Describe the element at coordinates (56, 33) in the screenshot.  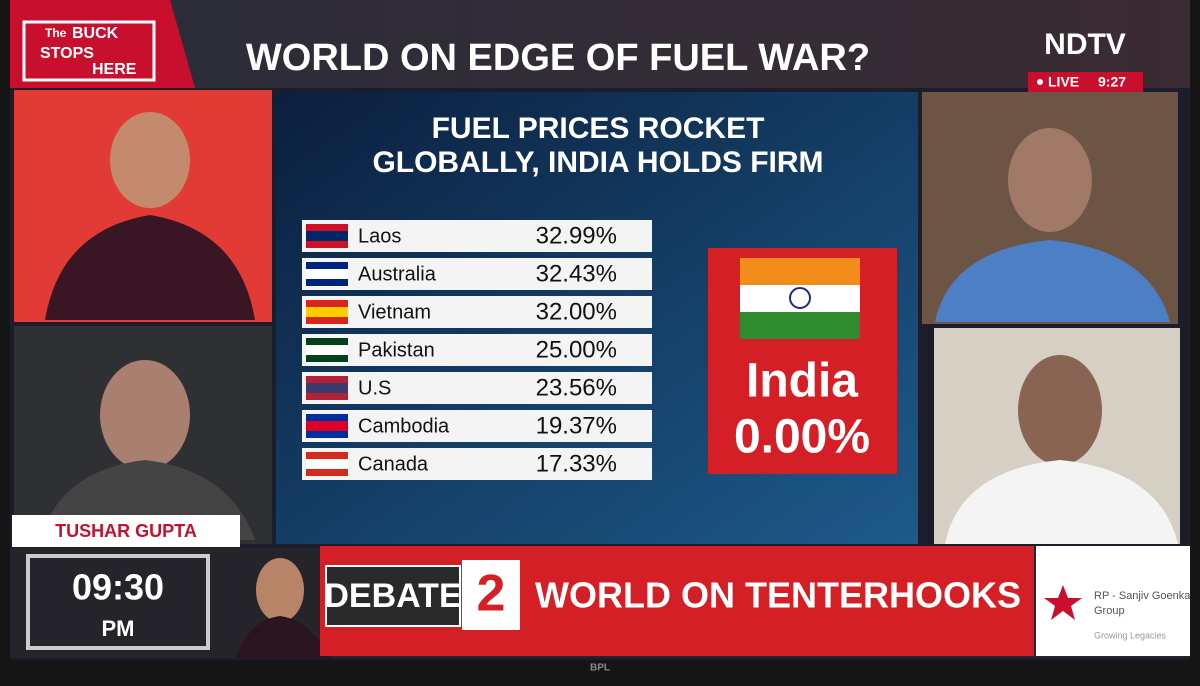
I see `logo-text: The` at that location.